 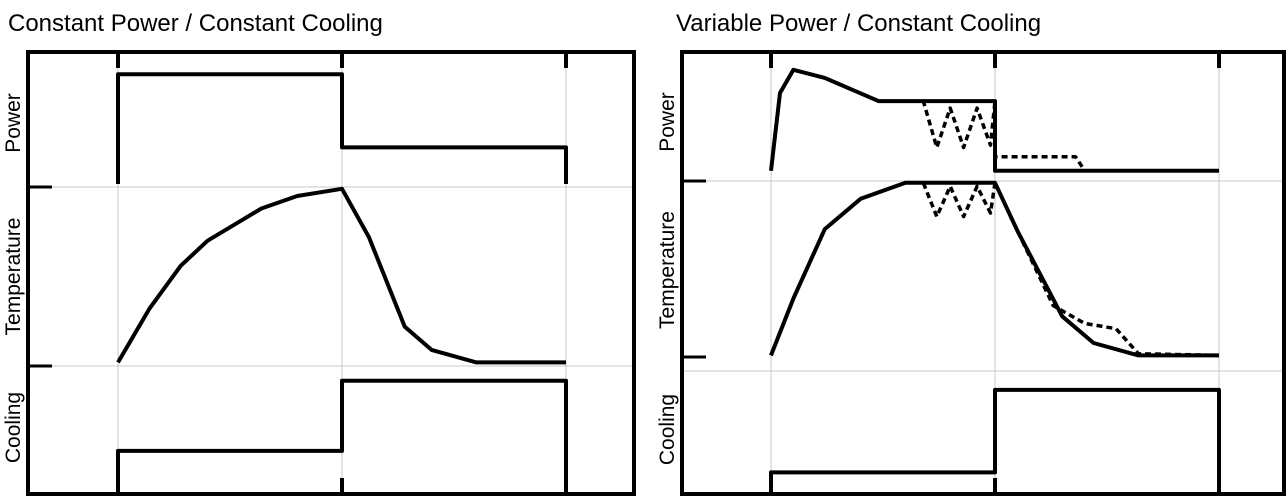 What do you see at coordinates (859, 23) in the screenshot?
I see `chart-title-right: Variable Power / Constant Cooling` at bounding box center [859, 23].